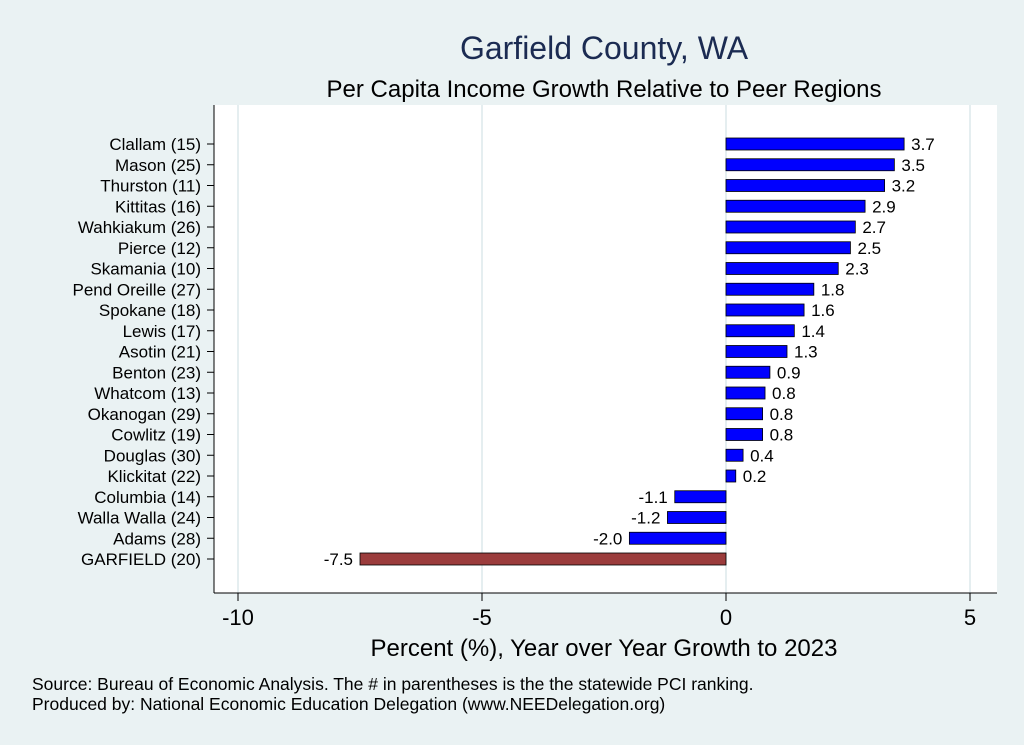  What do you see at coordinates (789, 372) in the screenshot?
I see `value-label-11: 0.9` at bounding box center [789, 372].